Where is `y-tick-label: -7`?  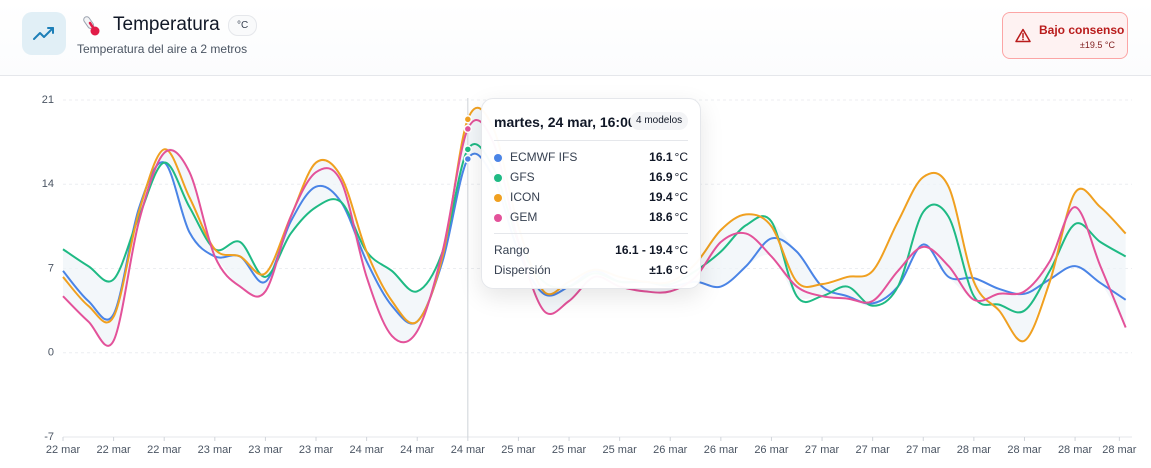
y-tick-label: -7 is located at coordinates (49, 437).